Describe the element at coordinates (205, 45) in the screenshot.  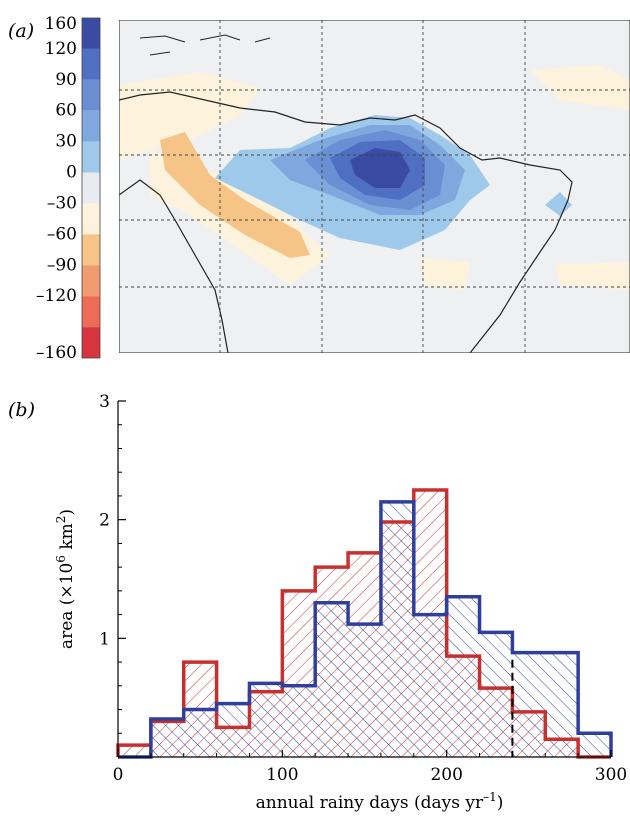
I see `map-caribbean-islands` at that location.